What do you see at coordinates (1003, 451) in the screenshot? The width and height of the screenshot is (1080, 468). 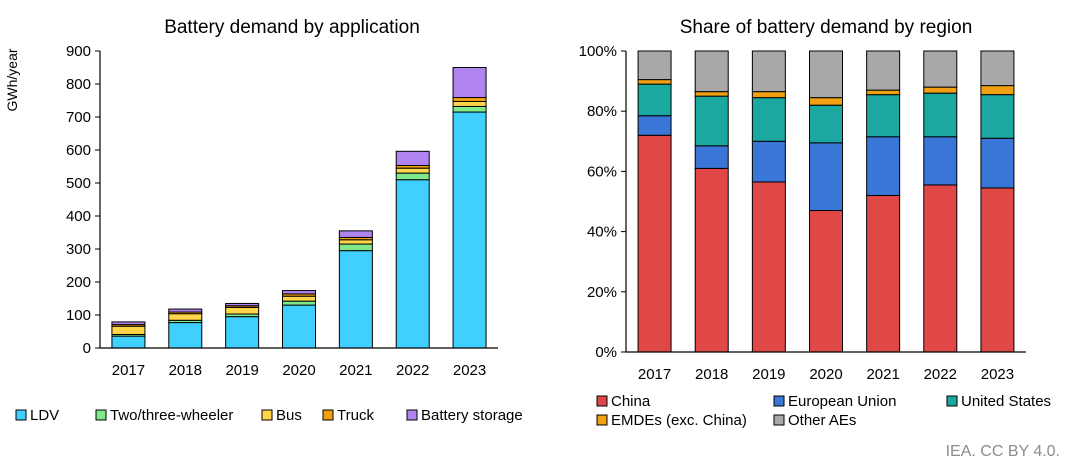 I see `credit-text: IEA. CC BY 4.0.` at bounding box center [1003, 451].